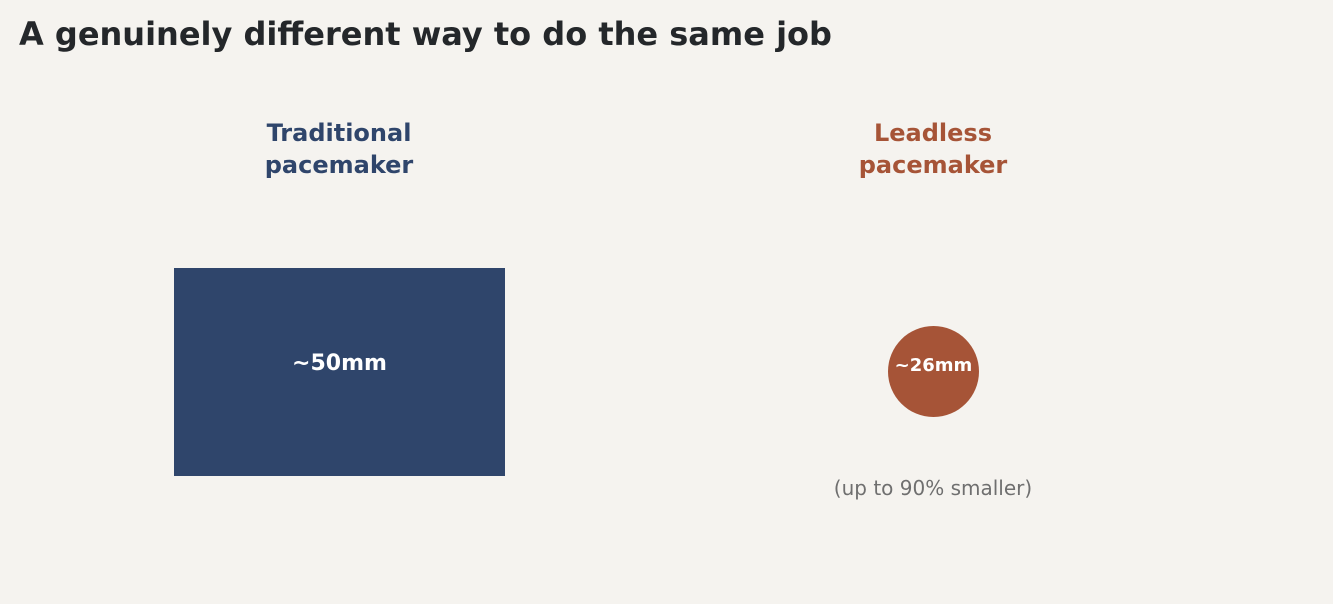 The height and width of the screenshot is (604, 1333). What do you see at coordinates (339, 165) in the screenshot?
I see `traditional-heading-line2: pacemaker` at bounding box center [339, 165].